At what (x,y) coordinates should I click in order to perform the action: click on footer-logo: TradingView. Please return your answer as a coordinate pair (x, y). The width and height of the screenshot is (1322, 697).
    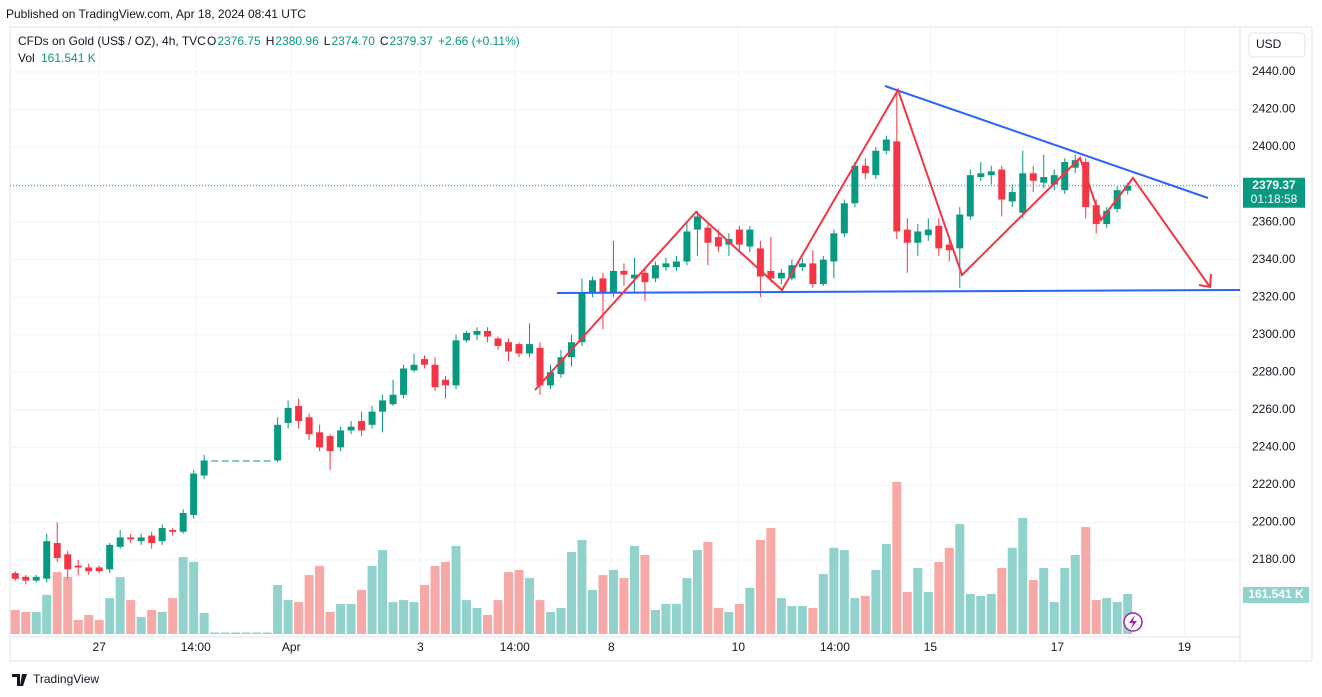
    Looking at the image, I should click on (55, 679).